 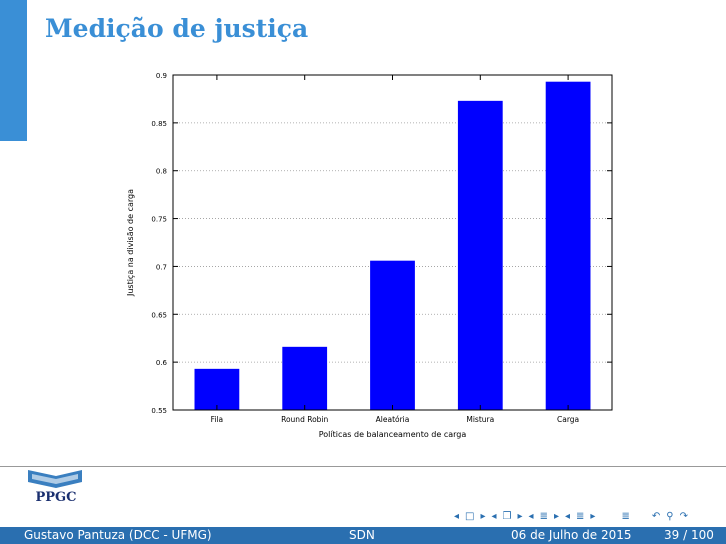 What do you see at coordinates (118, 535) in the screenshot?
I see `footer-author: Gustavo Pantuza (DCC - UFMG)` at bounding box center [118, 535].